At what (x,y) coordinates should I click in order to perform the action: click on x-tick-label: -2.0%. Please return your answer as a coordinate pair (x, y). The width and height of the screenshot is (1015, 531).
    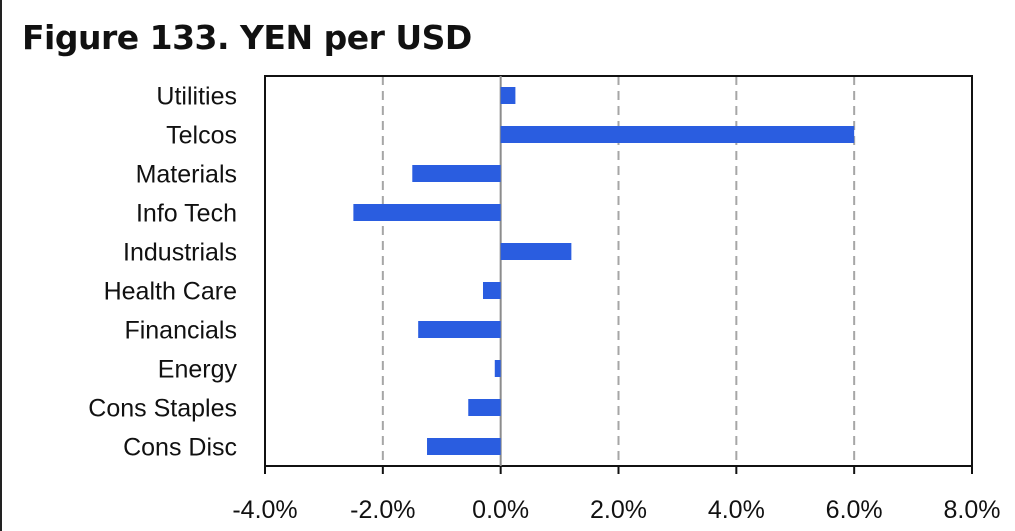
    Looking at the image, I should click on (382, 510).